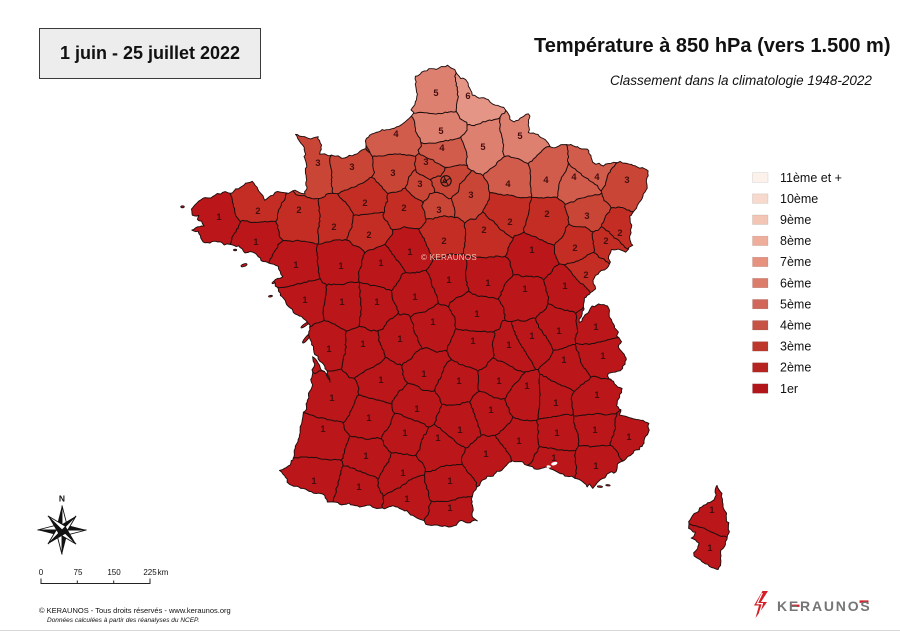  Describe the element at coordinates (150, 572) in the screenshot. I see `svg-text: 225` at that location.